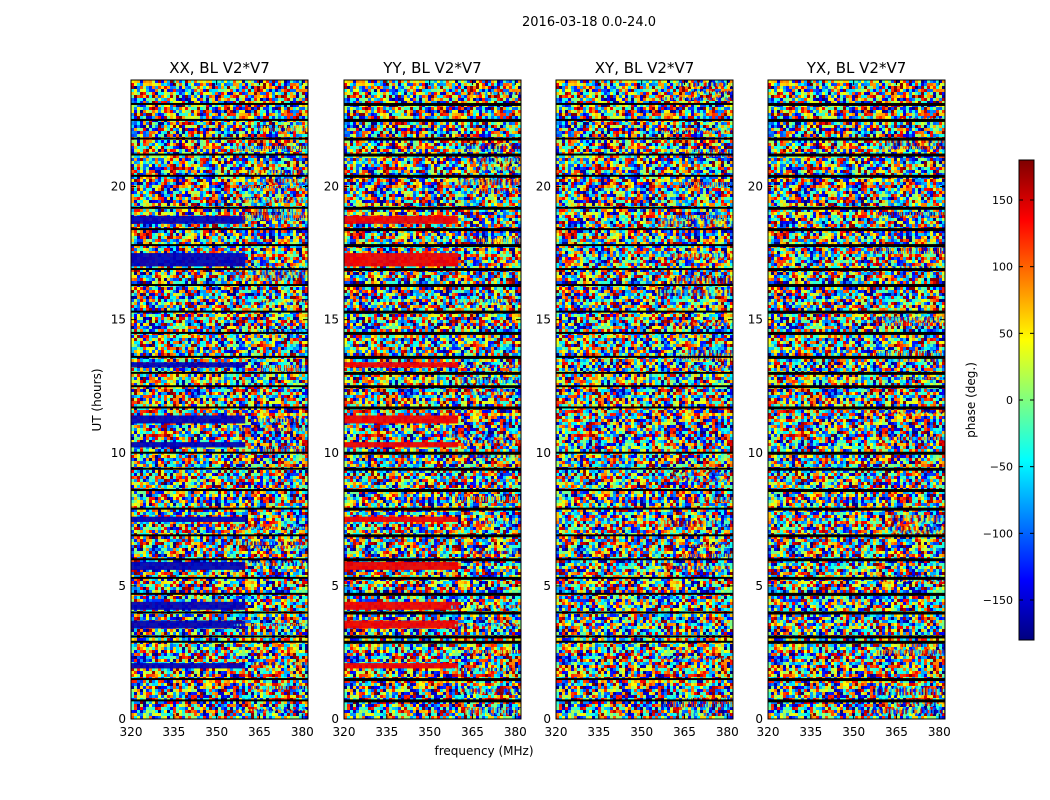 This screenshot has height=800, width=1050. Describe the element at coordinates (1009, 400) in the screenshot. I see `colorbar-tick-label: 0` at that location.